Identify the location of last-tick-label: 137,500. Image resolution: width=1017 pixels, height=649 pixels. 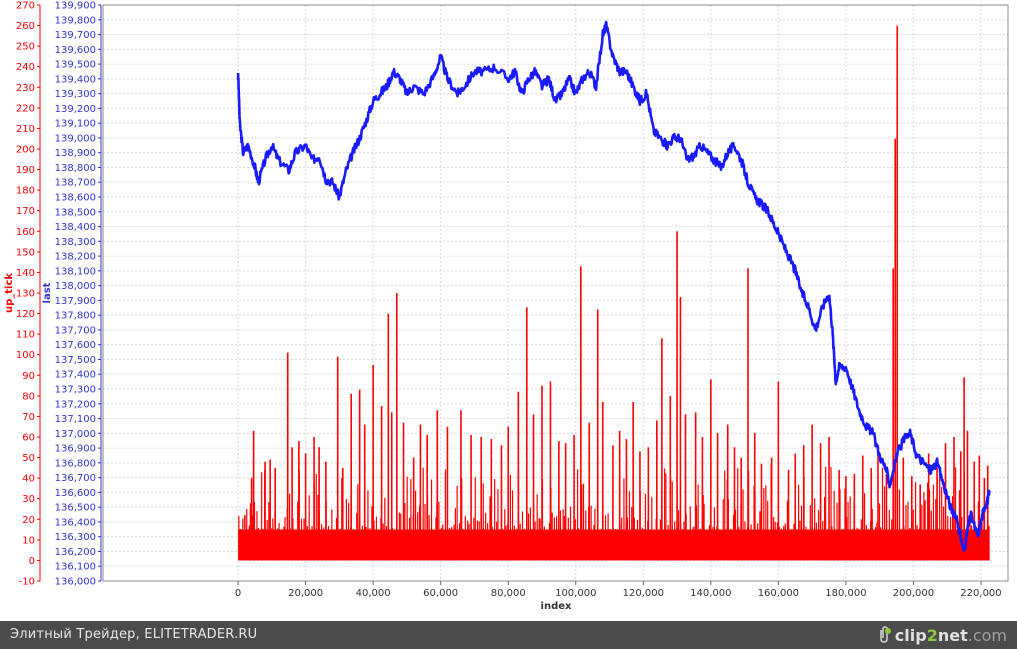
(75, 360).